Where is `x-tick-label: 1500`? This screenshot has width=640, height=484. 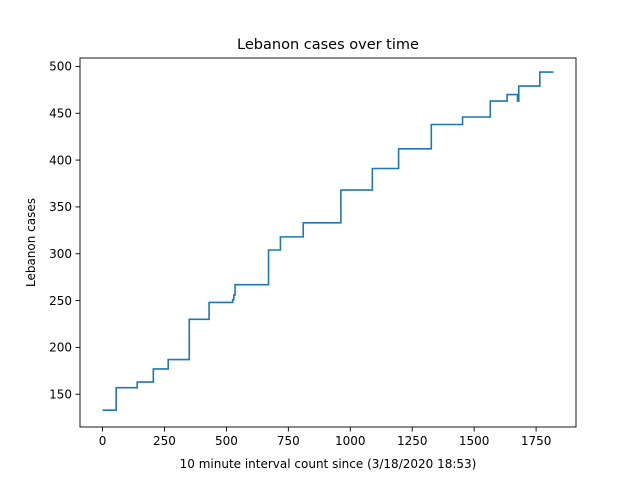 x-tick-label: 1500 is located at coordinates (474, 441).